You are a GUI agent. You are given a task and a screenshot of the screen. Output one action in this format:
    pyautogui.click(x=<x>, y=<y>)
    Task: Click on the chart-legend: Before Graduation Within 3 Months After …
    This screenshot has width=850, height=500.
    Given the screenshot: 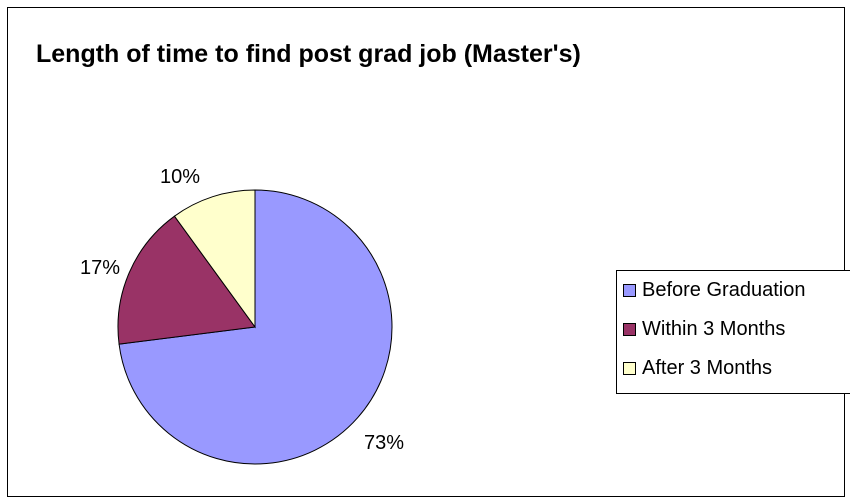 What is the action you would take?
    pyautogui.click(x=733, y=332)
    